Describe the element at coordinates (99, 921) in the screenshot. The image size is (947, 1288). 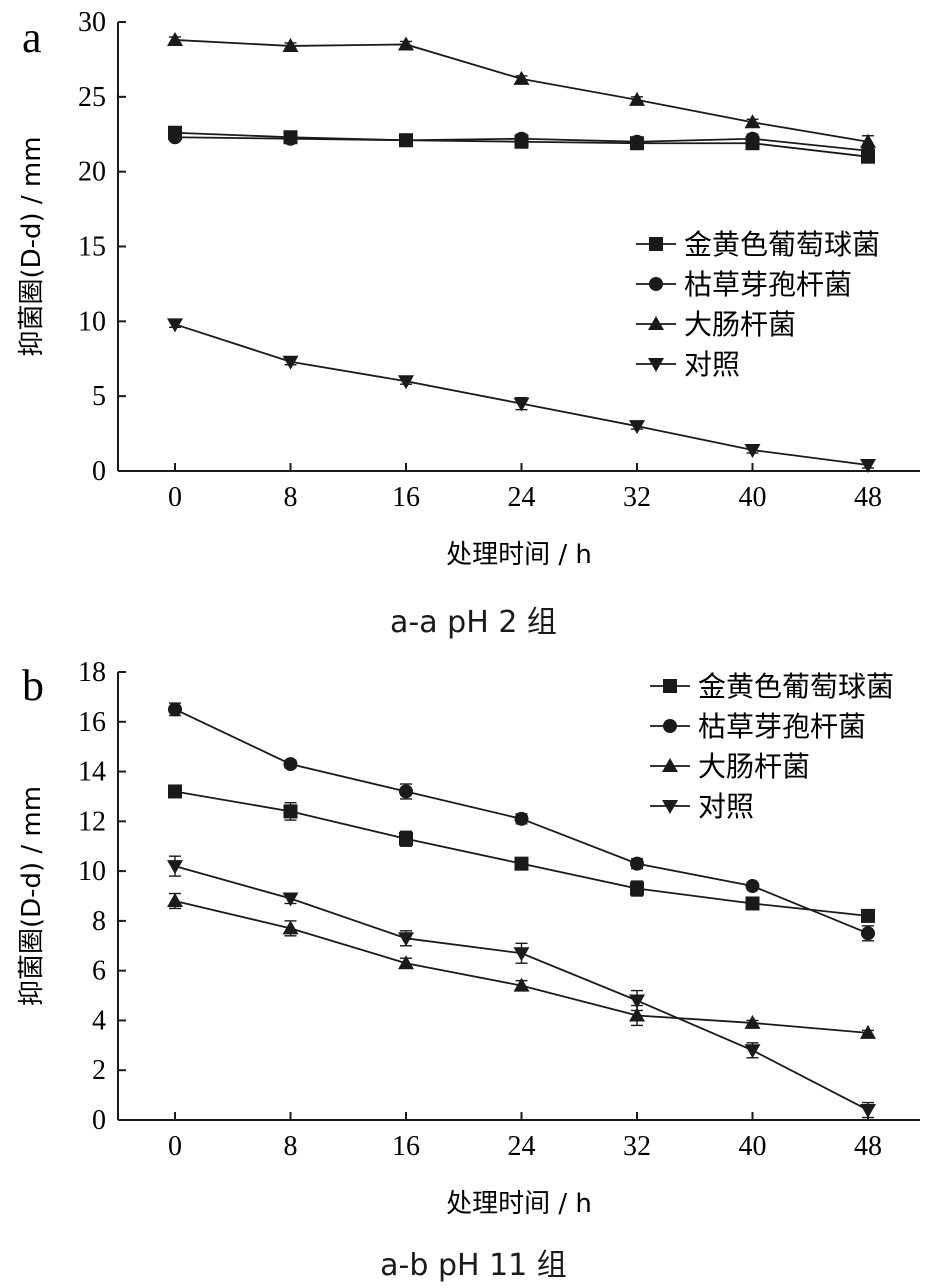
I see `y-tick-label: 8` at that location.